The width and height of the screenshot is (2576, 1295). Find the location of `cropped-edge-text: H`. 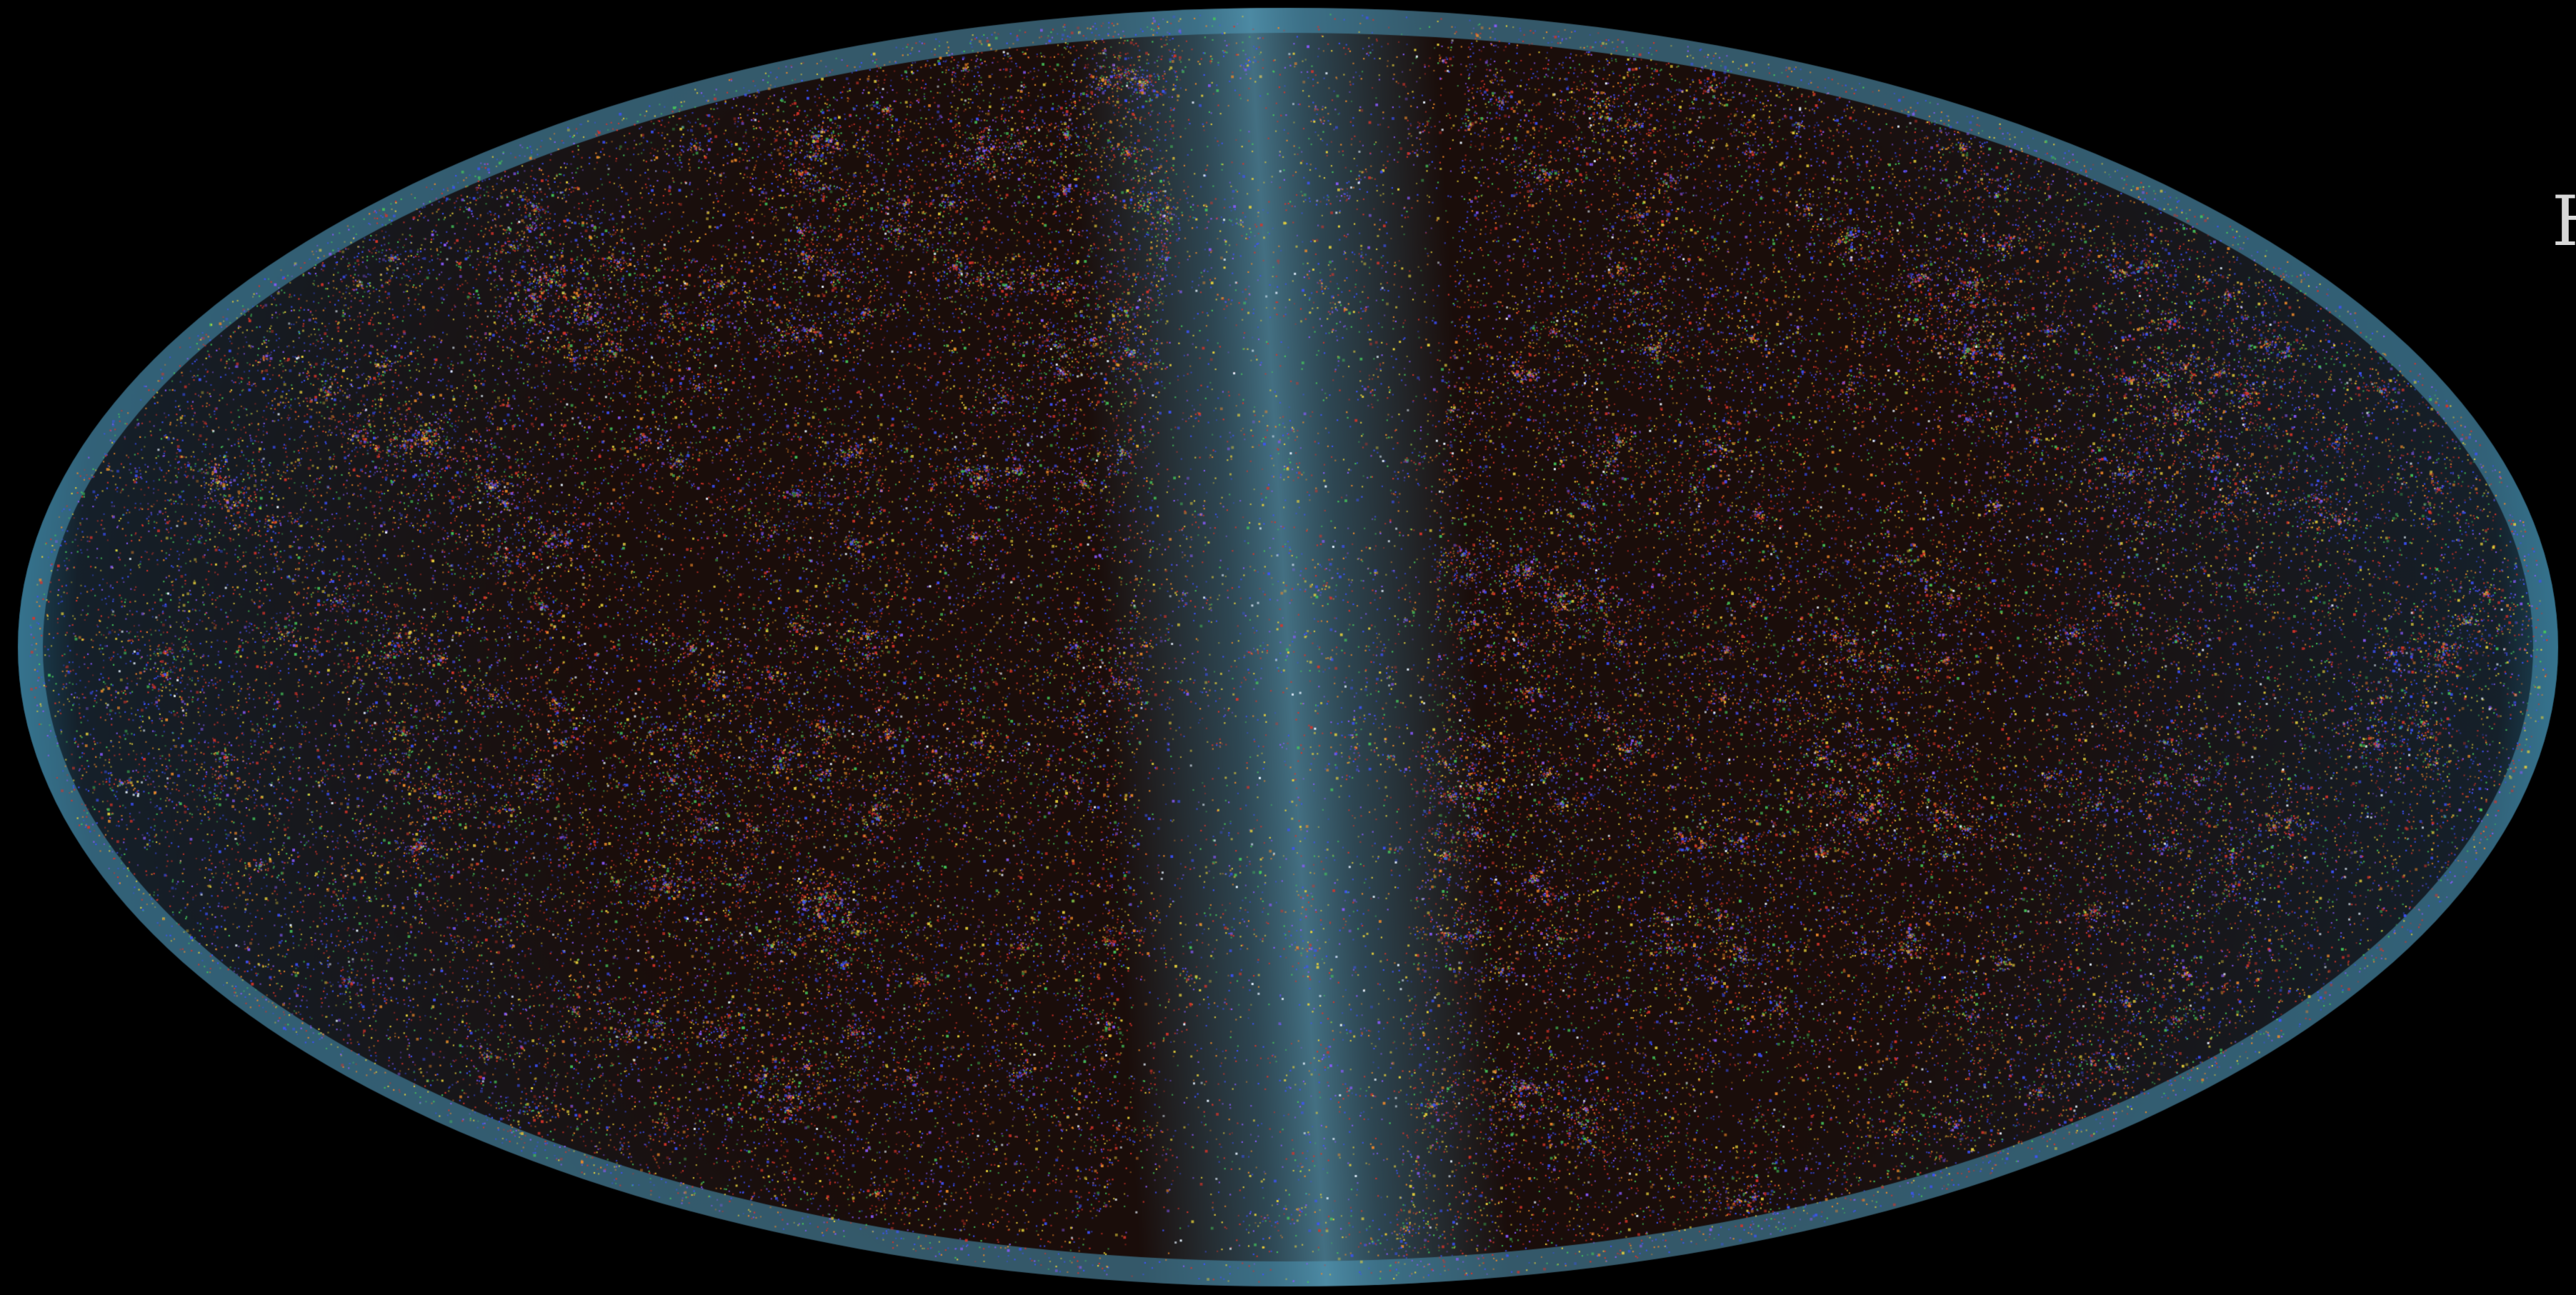

cropped-edge-text: H is located at coordinates (2564, 221).